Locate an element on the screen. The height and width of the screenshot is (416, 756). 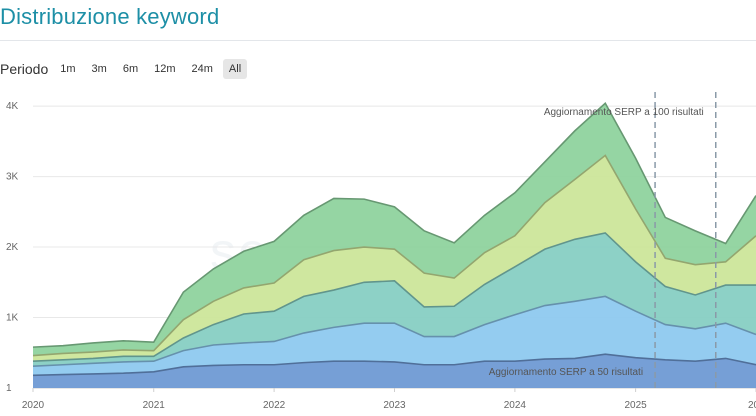
title-divider is located at coordinates (378, 40).